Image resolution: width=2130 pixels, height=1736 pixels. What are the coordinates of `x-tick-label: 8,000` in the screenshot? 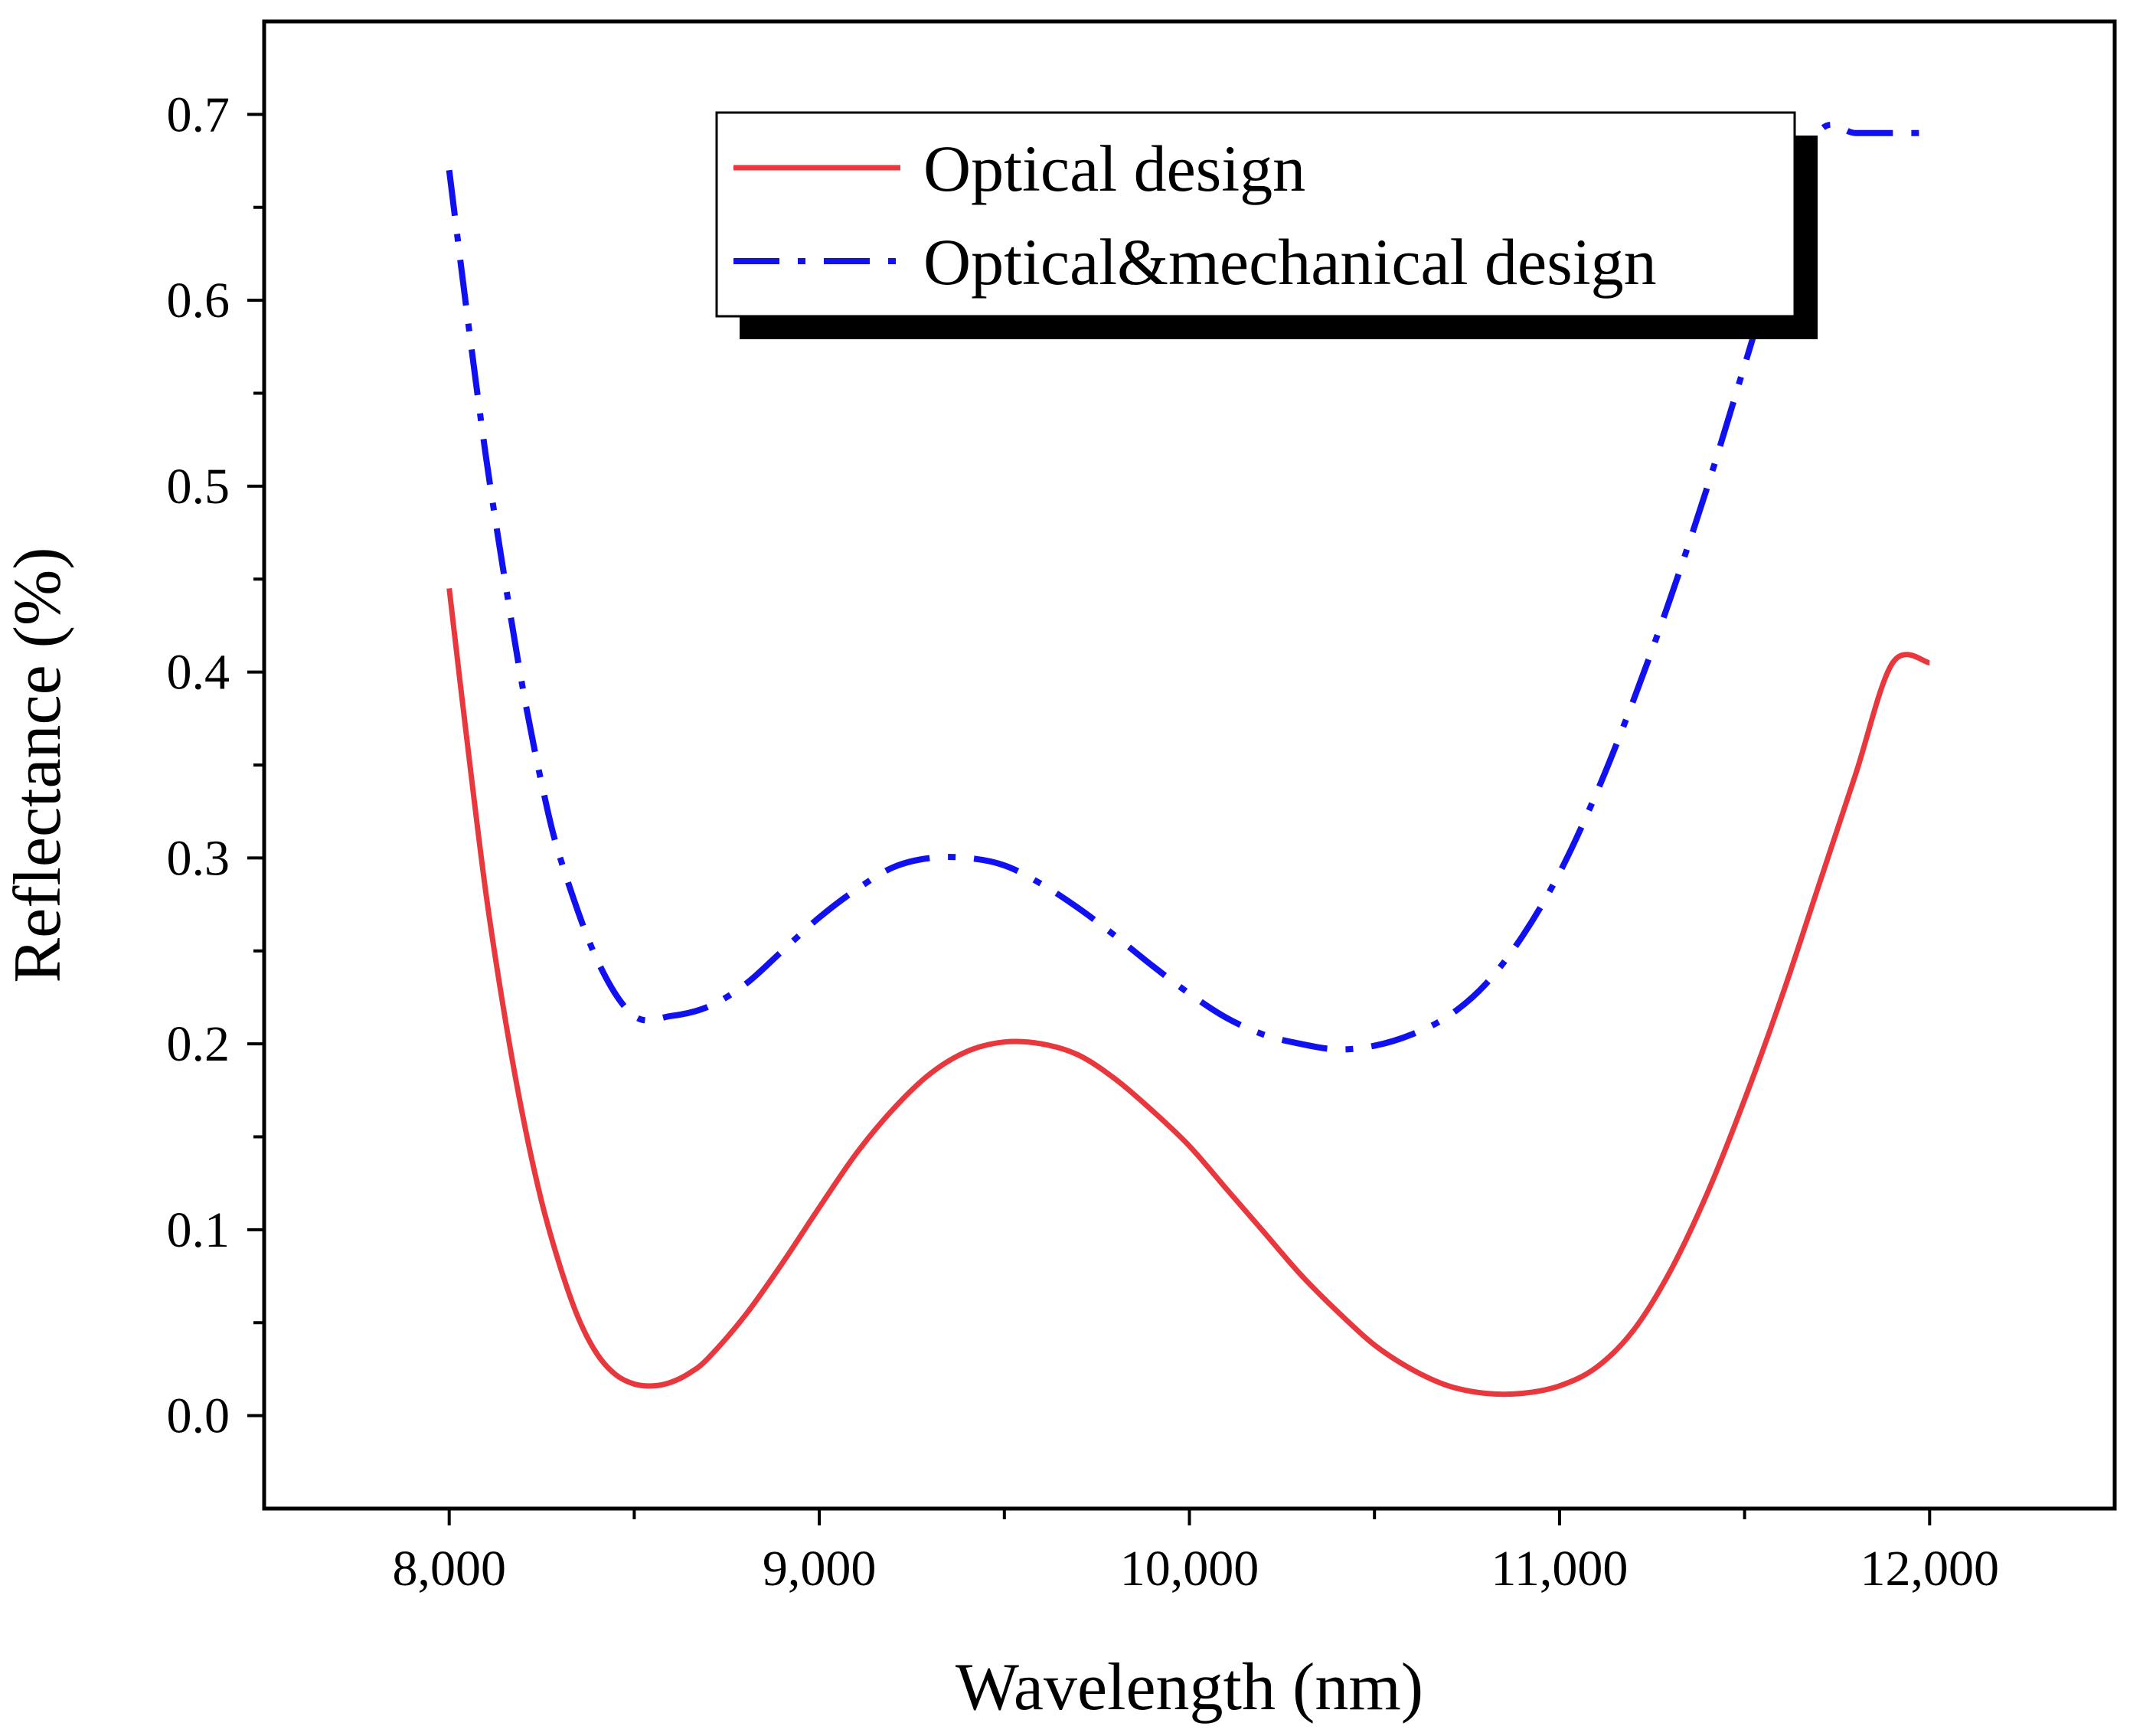 It's located at (449, 1569).